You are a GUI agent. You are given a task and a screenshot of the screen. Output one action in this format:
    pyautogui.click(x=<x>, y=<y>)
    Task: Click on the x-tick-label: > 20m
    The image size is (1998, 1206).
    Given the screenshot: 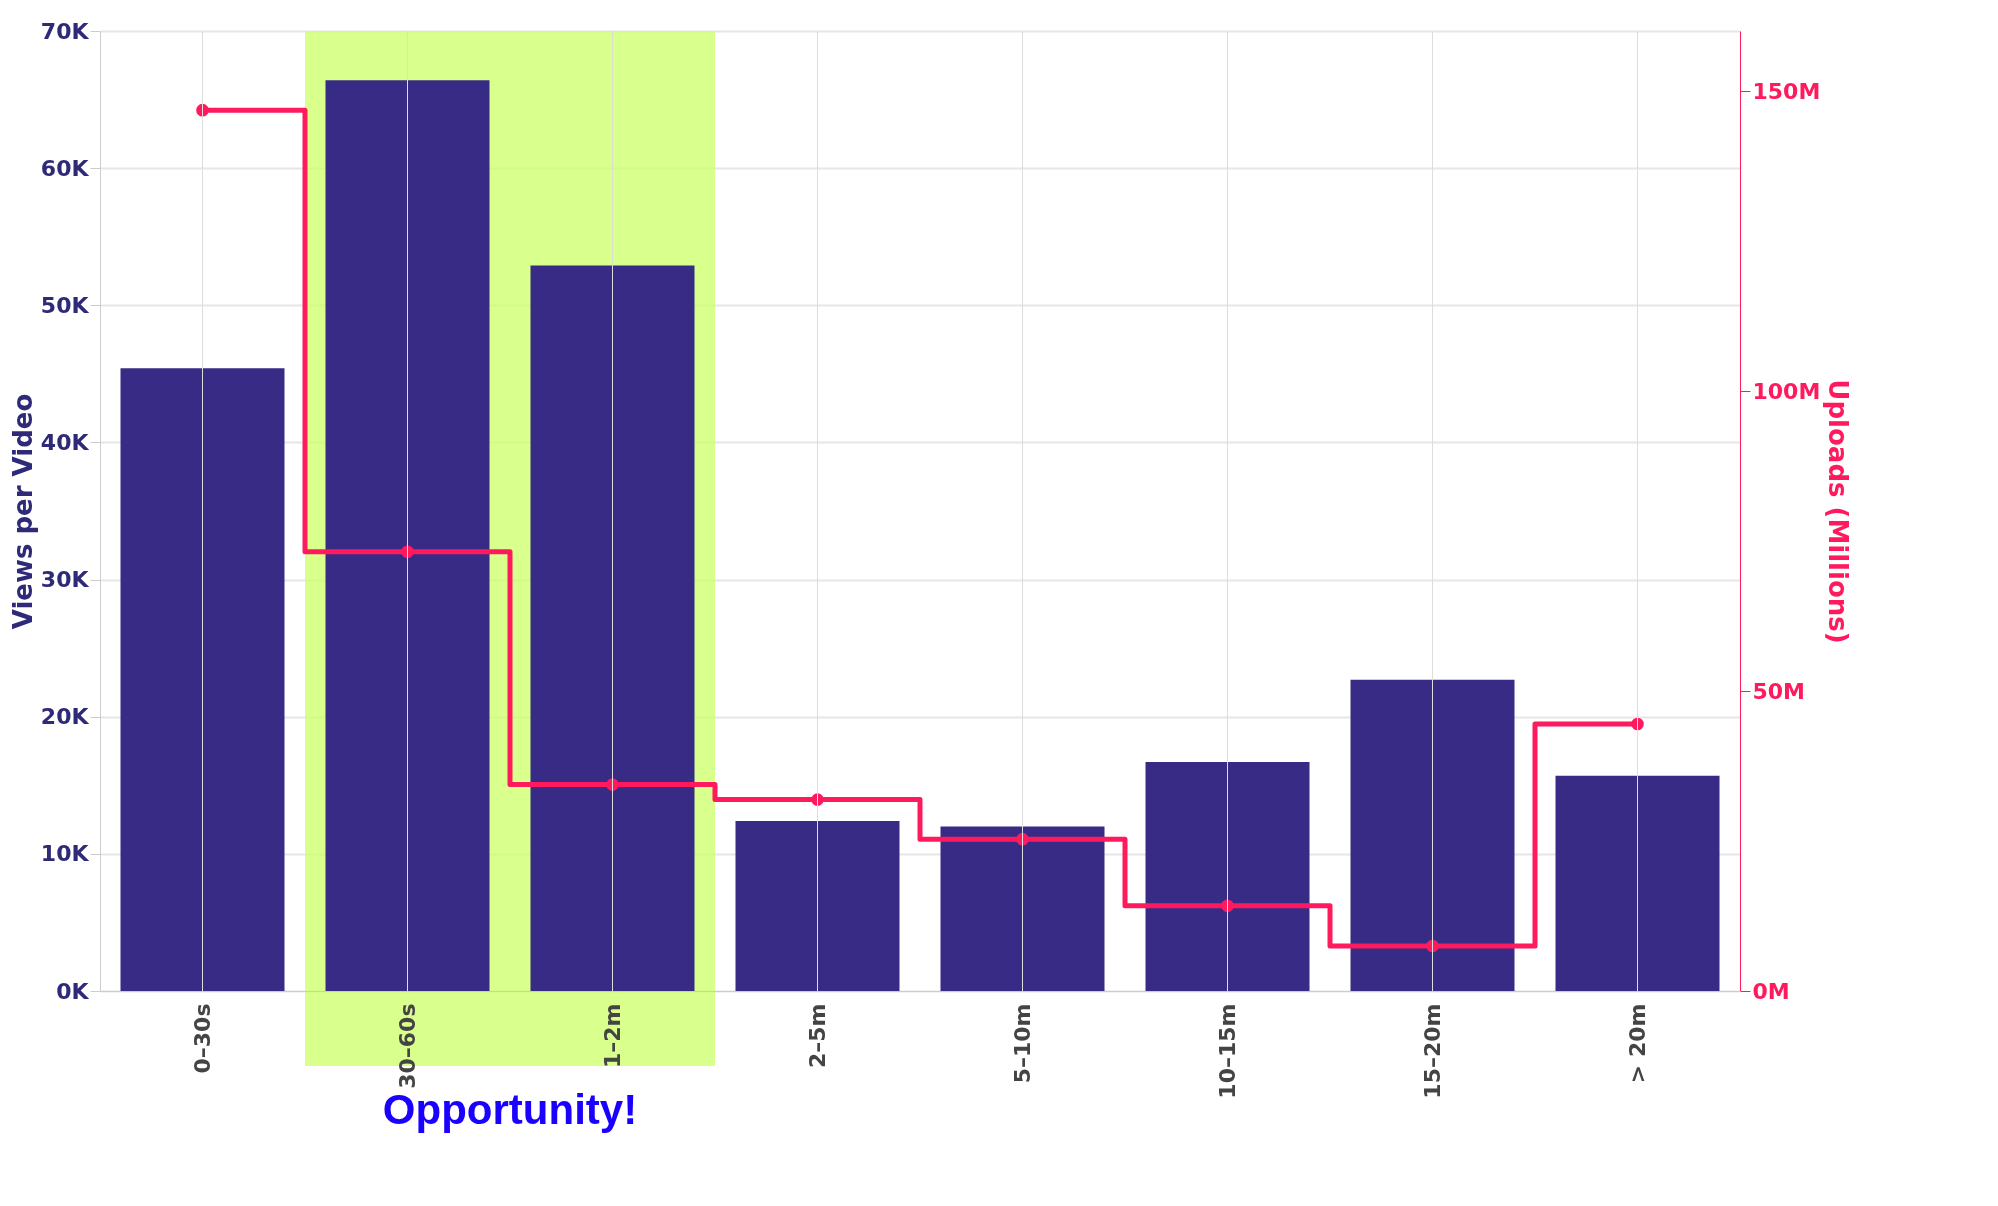 What is the action you would take?
    pyautogui.click(x=1637, y=1043)
    